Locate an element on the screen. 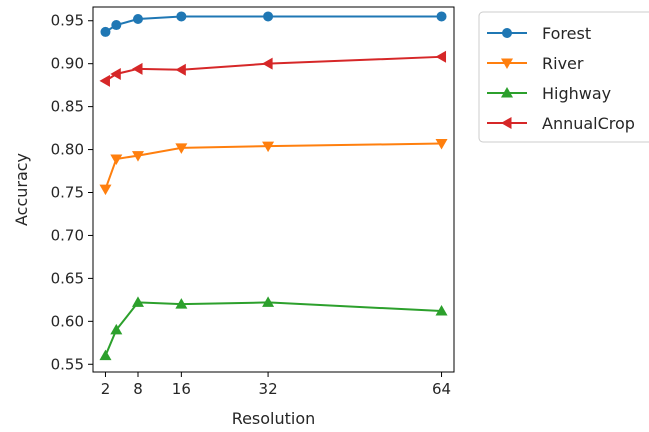  x-tick-label: 8 is located at coordinates (138, 389).